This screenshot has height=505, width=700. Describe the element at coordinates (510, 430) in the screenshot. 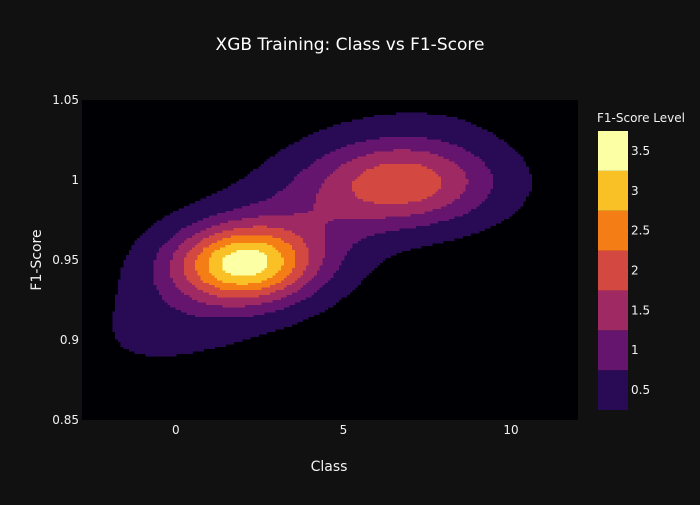

I see `x-tick-label: 10` at that location.